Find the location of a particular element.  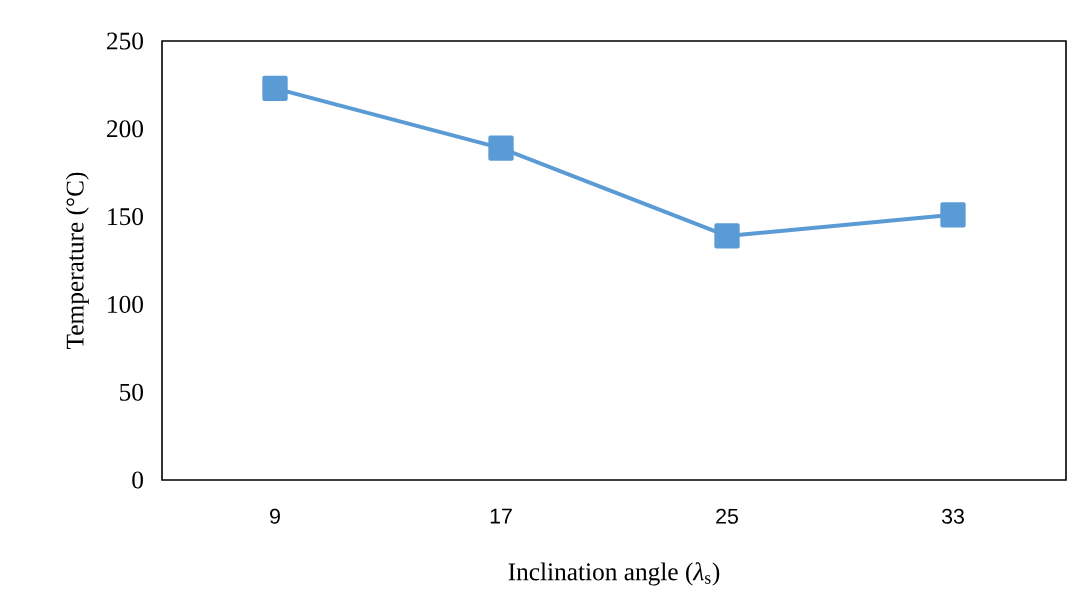

y-tick-label: 100 is located at coordinates (125, 304).